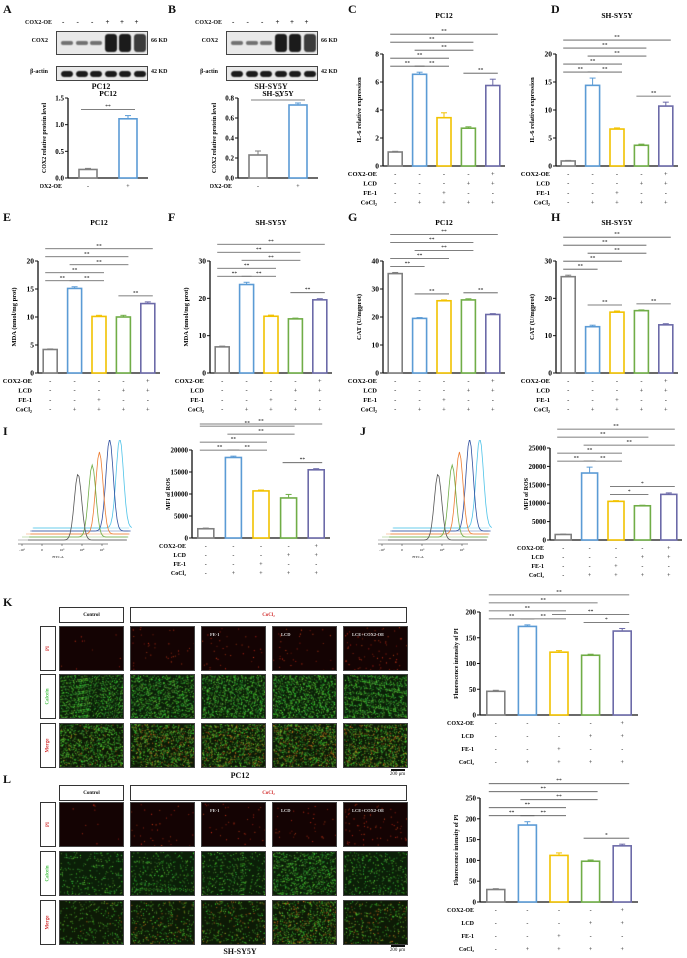 This screenshot has width=687, height=958. I want to click on svg-text: 50, so click(473, 690).